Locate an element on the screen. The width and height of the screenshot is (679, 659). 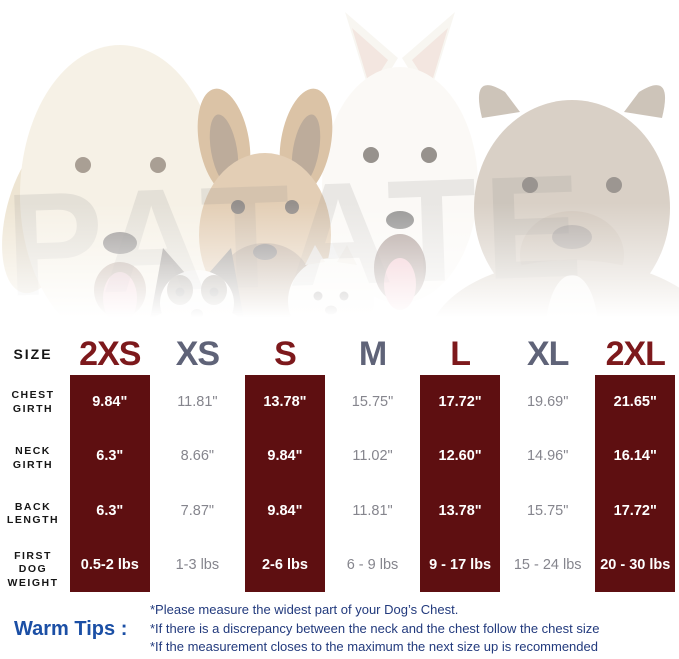
neck-girth-value: 8.66" is located at coordinates (197, 456).